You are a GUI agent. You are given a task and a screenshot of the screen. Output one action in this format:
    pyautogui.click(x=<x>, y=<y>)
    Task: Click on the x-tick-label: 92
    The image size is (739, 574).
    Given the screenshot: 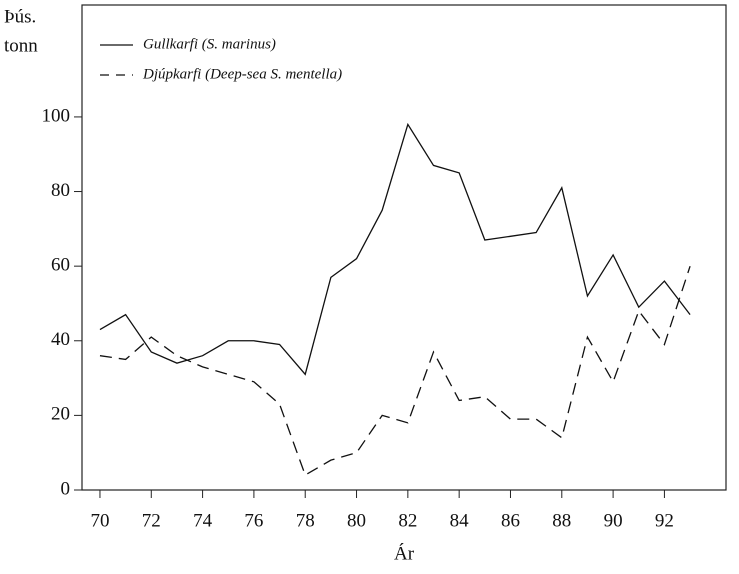 What is the action you would take?
    pyautogui.click(x=664, y=520)
    